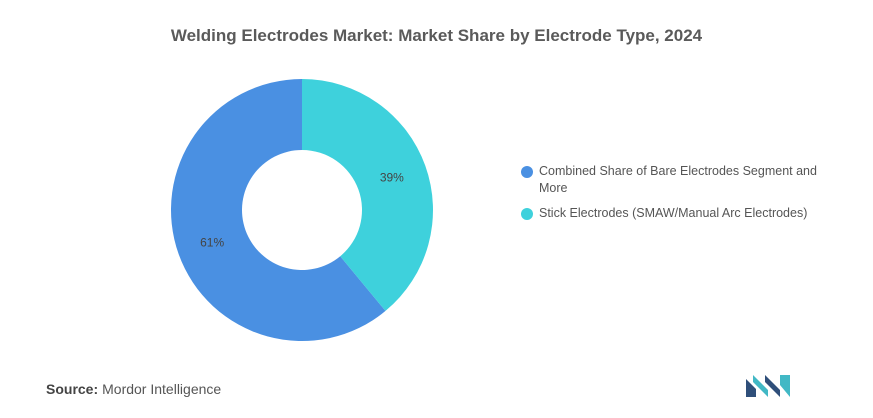  I want to click on legend-swatch-bare-electrodes, so click(527, 172).